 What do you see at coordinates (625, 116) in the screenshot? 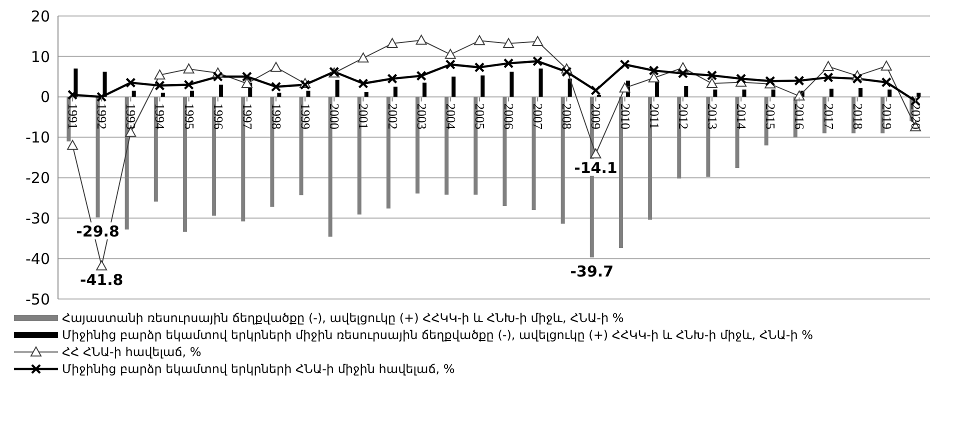
I see `x-tick-label: 2010` at bounding box center [625, 116].